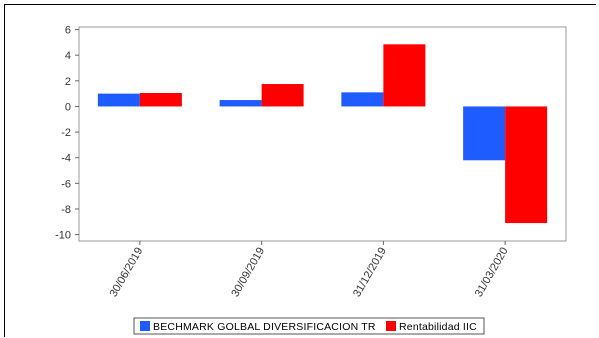  What do you see at coordinates (66, 184) in the screenshot?
I see `y-tick-label: -6` at bounding box center [66, 184].